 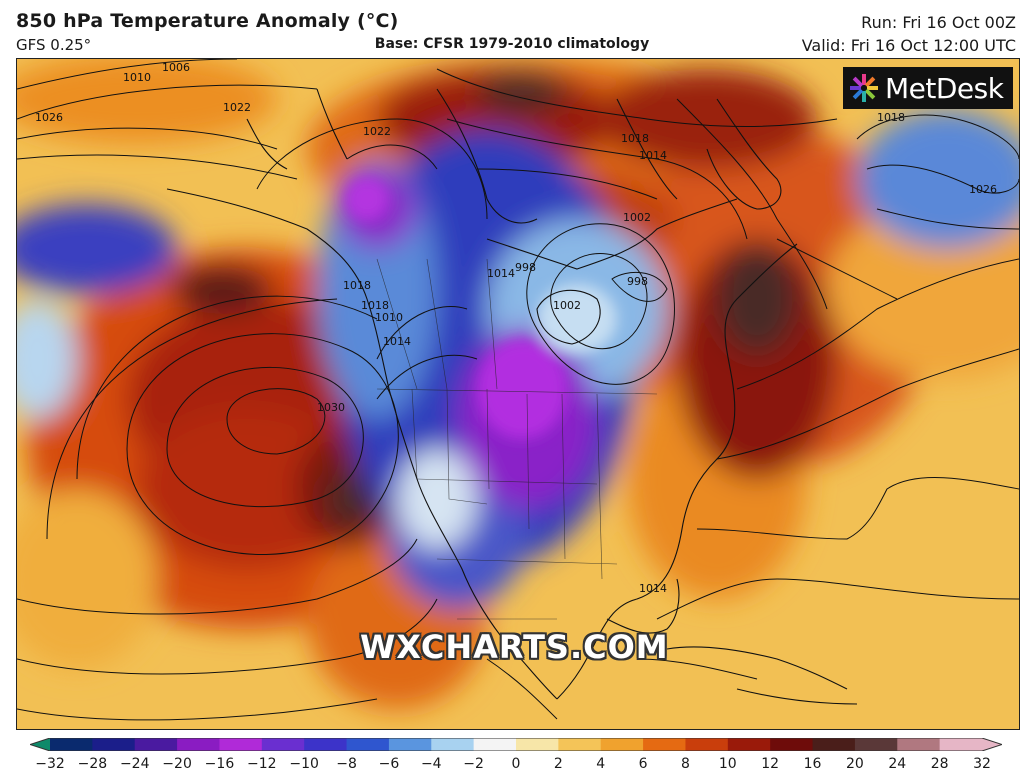 What do you see at coordinates (40, 744) in the screenshot?
I see `color-scale-arrow-left` at bounding box center [40, 744].